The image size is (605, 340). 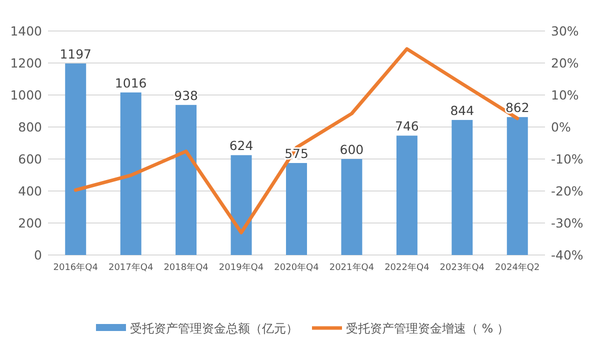 What do you see at coordinates (297, 267) in the screenshot?
I see `x-tick-label: 2020年Q4` at bounding box center [297, 267].